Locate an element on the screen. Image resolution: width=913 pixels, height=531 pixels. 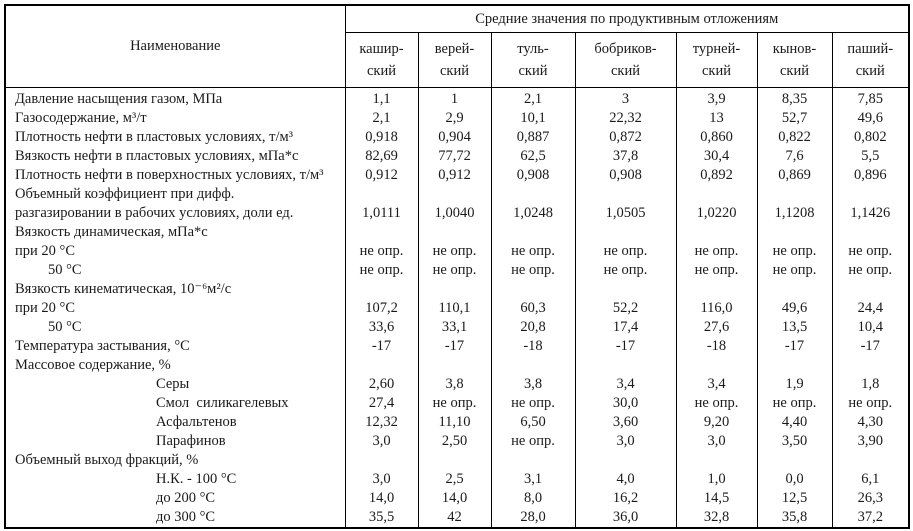
cell-value: 35,8 is located at coordinates (794, 518).